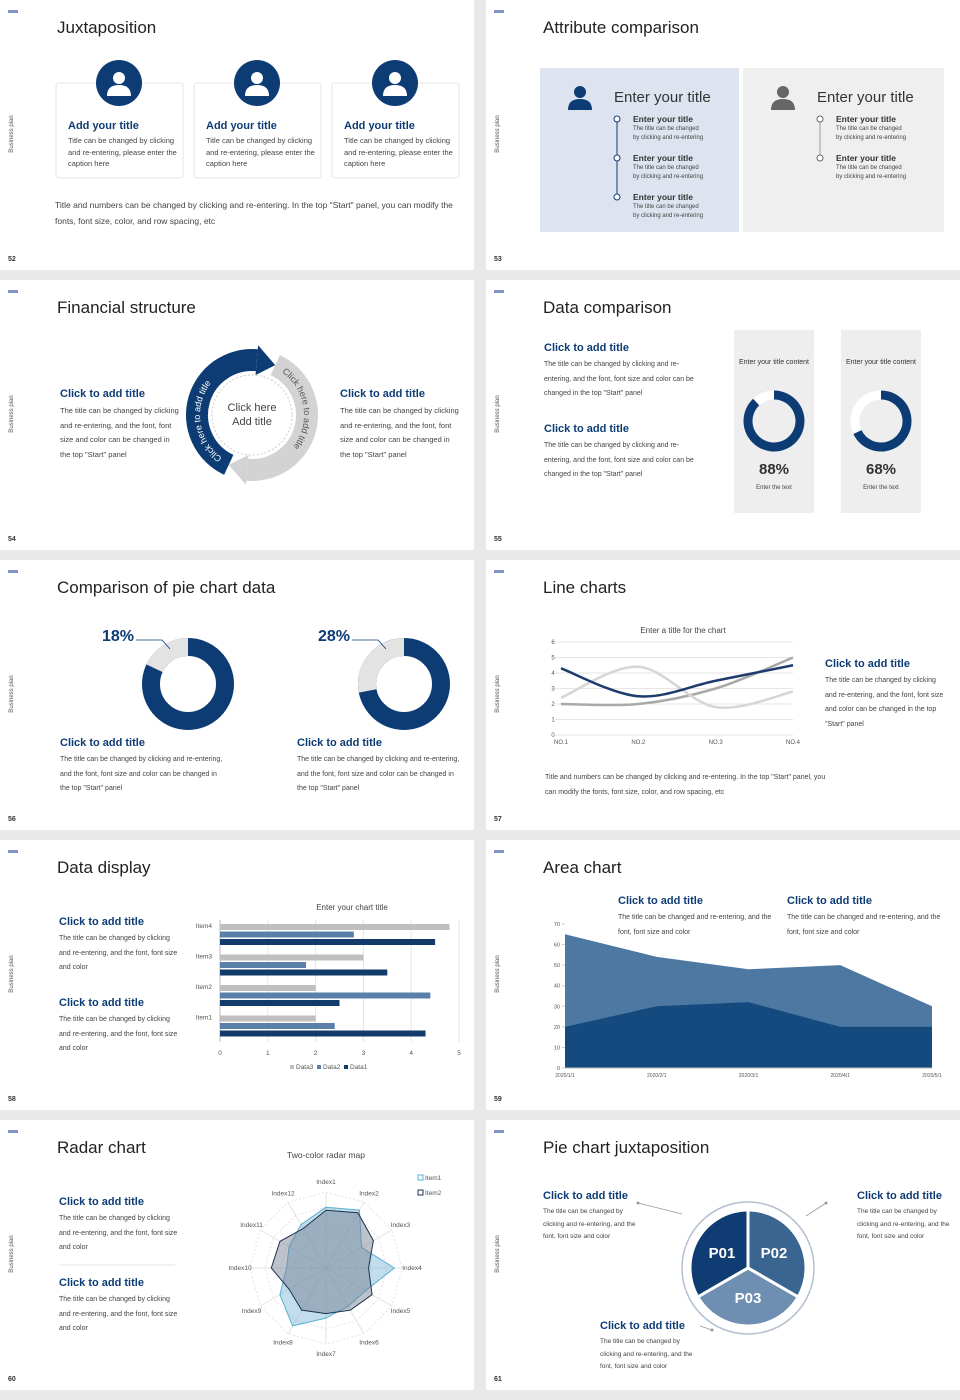 The width and height of the screenshot is (960, 1400). Describe the element at coordinates (316, 1053) in the screenshot. I see `x-tick-label: 2` at that location.